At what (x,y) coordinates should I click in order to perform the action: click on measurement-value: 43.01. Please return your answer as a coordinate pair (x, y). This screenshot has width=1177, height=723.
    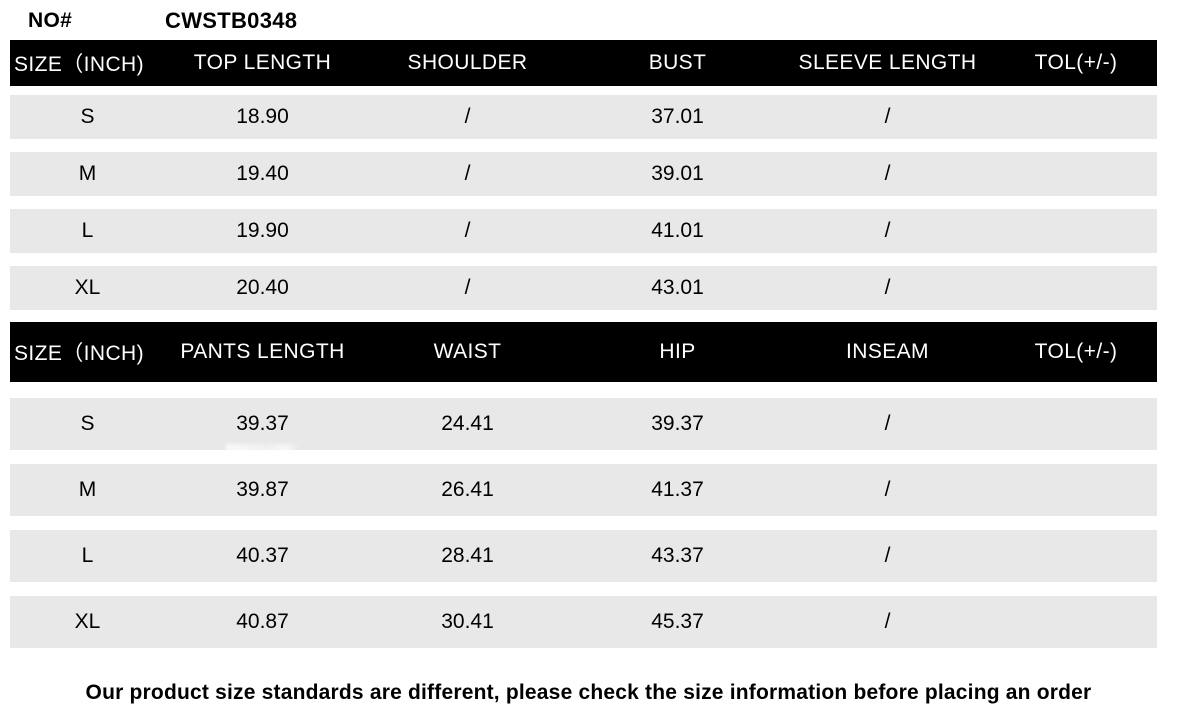
    Looking at the image, I should click on (677, 287).